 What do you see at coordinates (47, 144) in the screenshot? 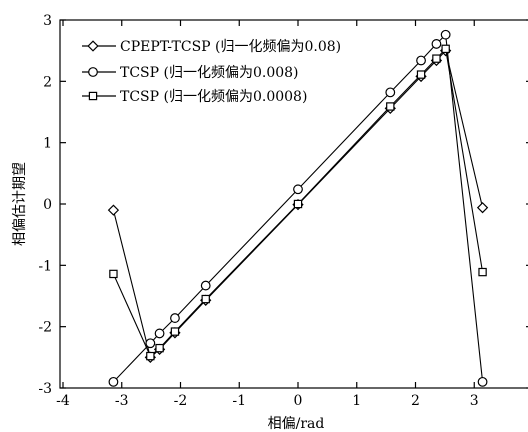
I see `y-tick-label: 1` at bounding box center [47, 144].